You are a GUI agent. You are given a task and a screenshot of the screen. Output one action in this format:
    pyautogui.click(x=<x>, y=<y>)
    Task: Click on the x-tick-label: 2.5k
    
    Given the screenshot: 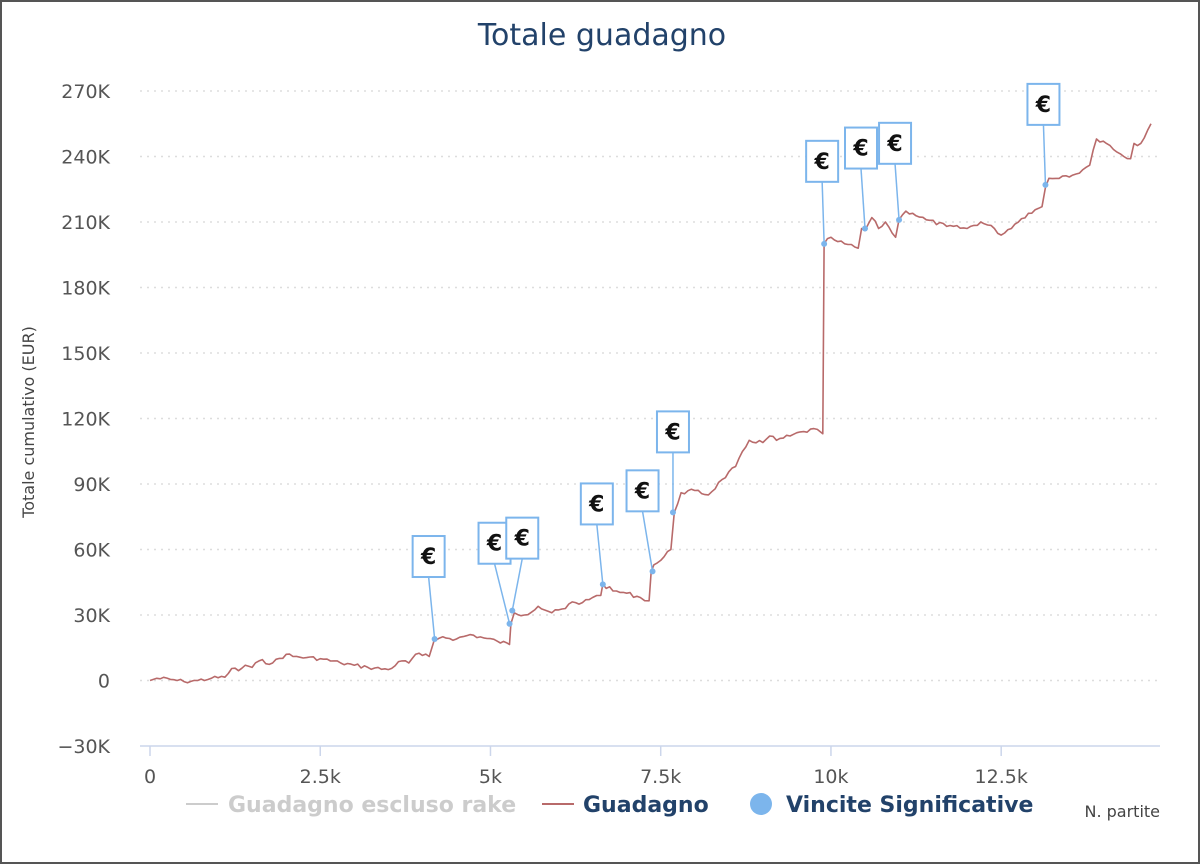 What is the action you would take?
    pyautogui.click(x=320, y=777)
    